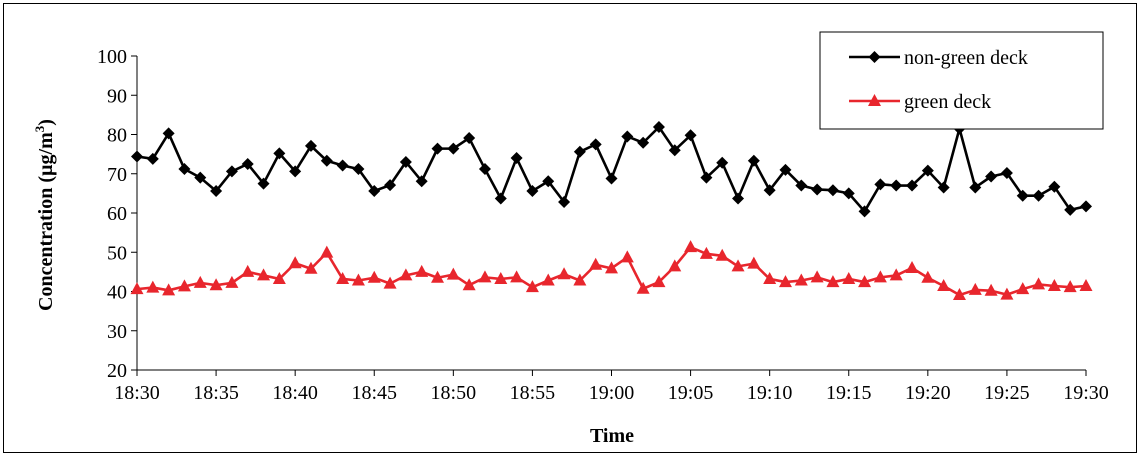 The image size is (1142, 458). Describe the element at coordinates (612, 436) in the screenshot. I see `x-axis-title: Time` at that location.